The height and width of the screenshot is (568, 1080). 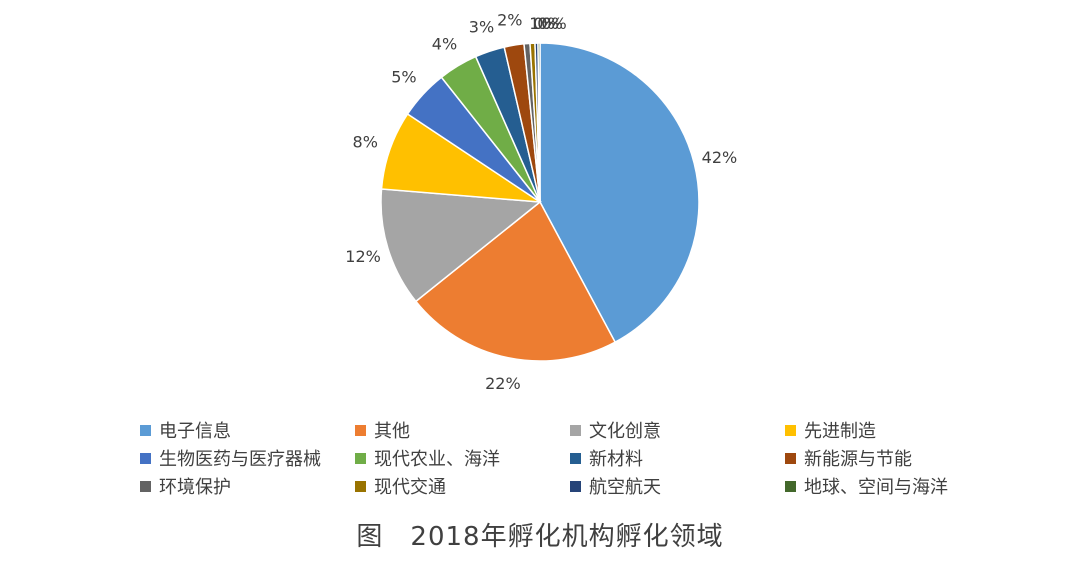 I want to click on legend-label: 电子信息, so click(x=195, y=431).